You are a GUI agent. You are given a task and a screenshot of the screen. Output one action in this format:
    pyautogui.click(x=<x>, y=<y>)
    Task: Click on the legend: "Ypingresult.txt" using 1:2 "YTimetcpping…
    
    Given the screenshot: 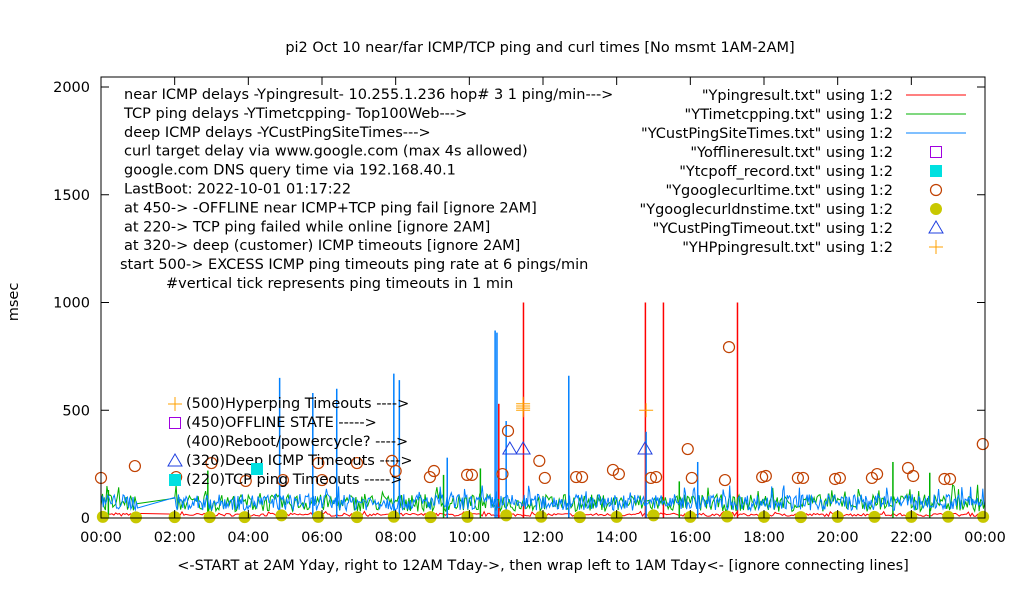 What is the action you would take?
    pyautogui.click(x=803, y=172)
    